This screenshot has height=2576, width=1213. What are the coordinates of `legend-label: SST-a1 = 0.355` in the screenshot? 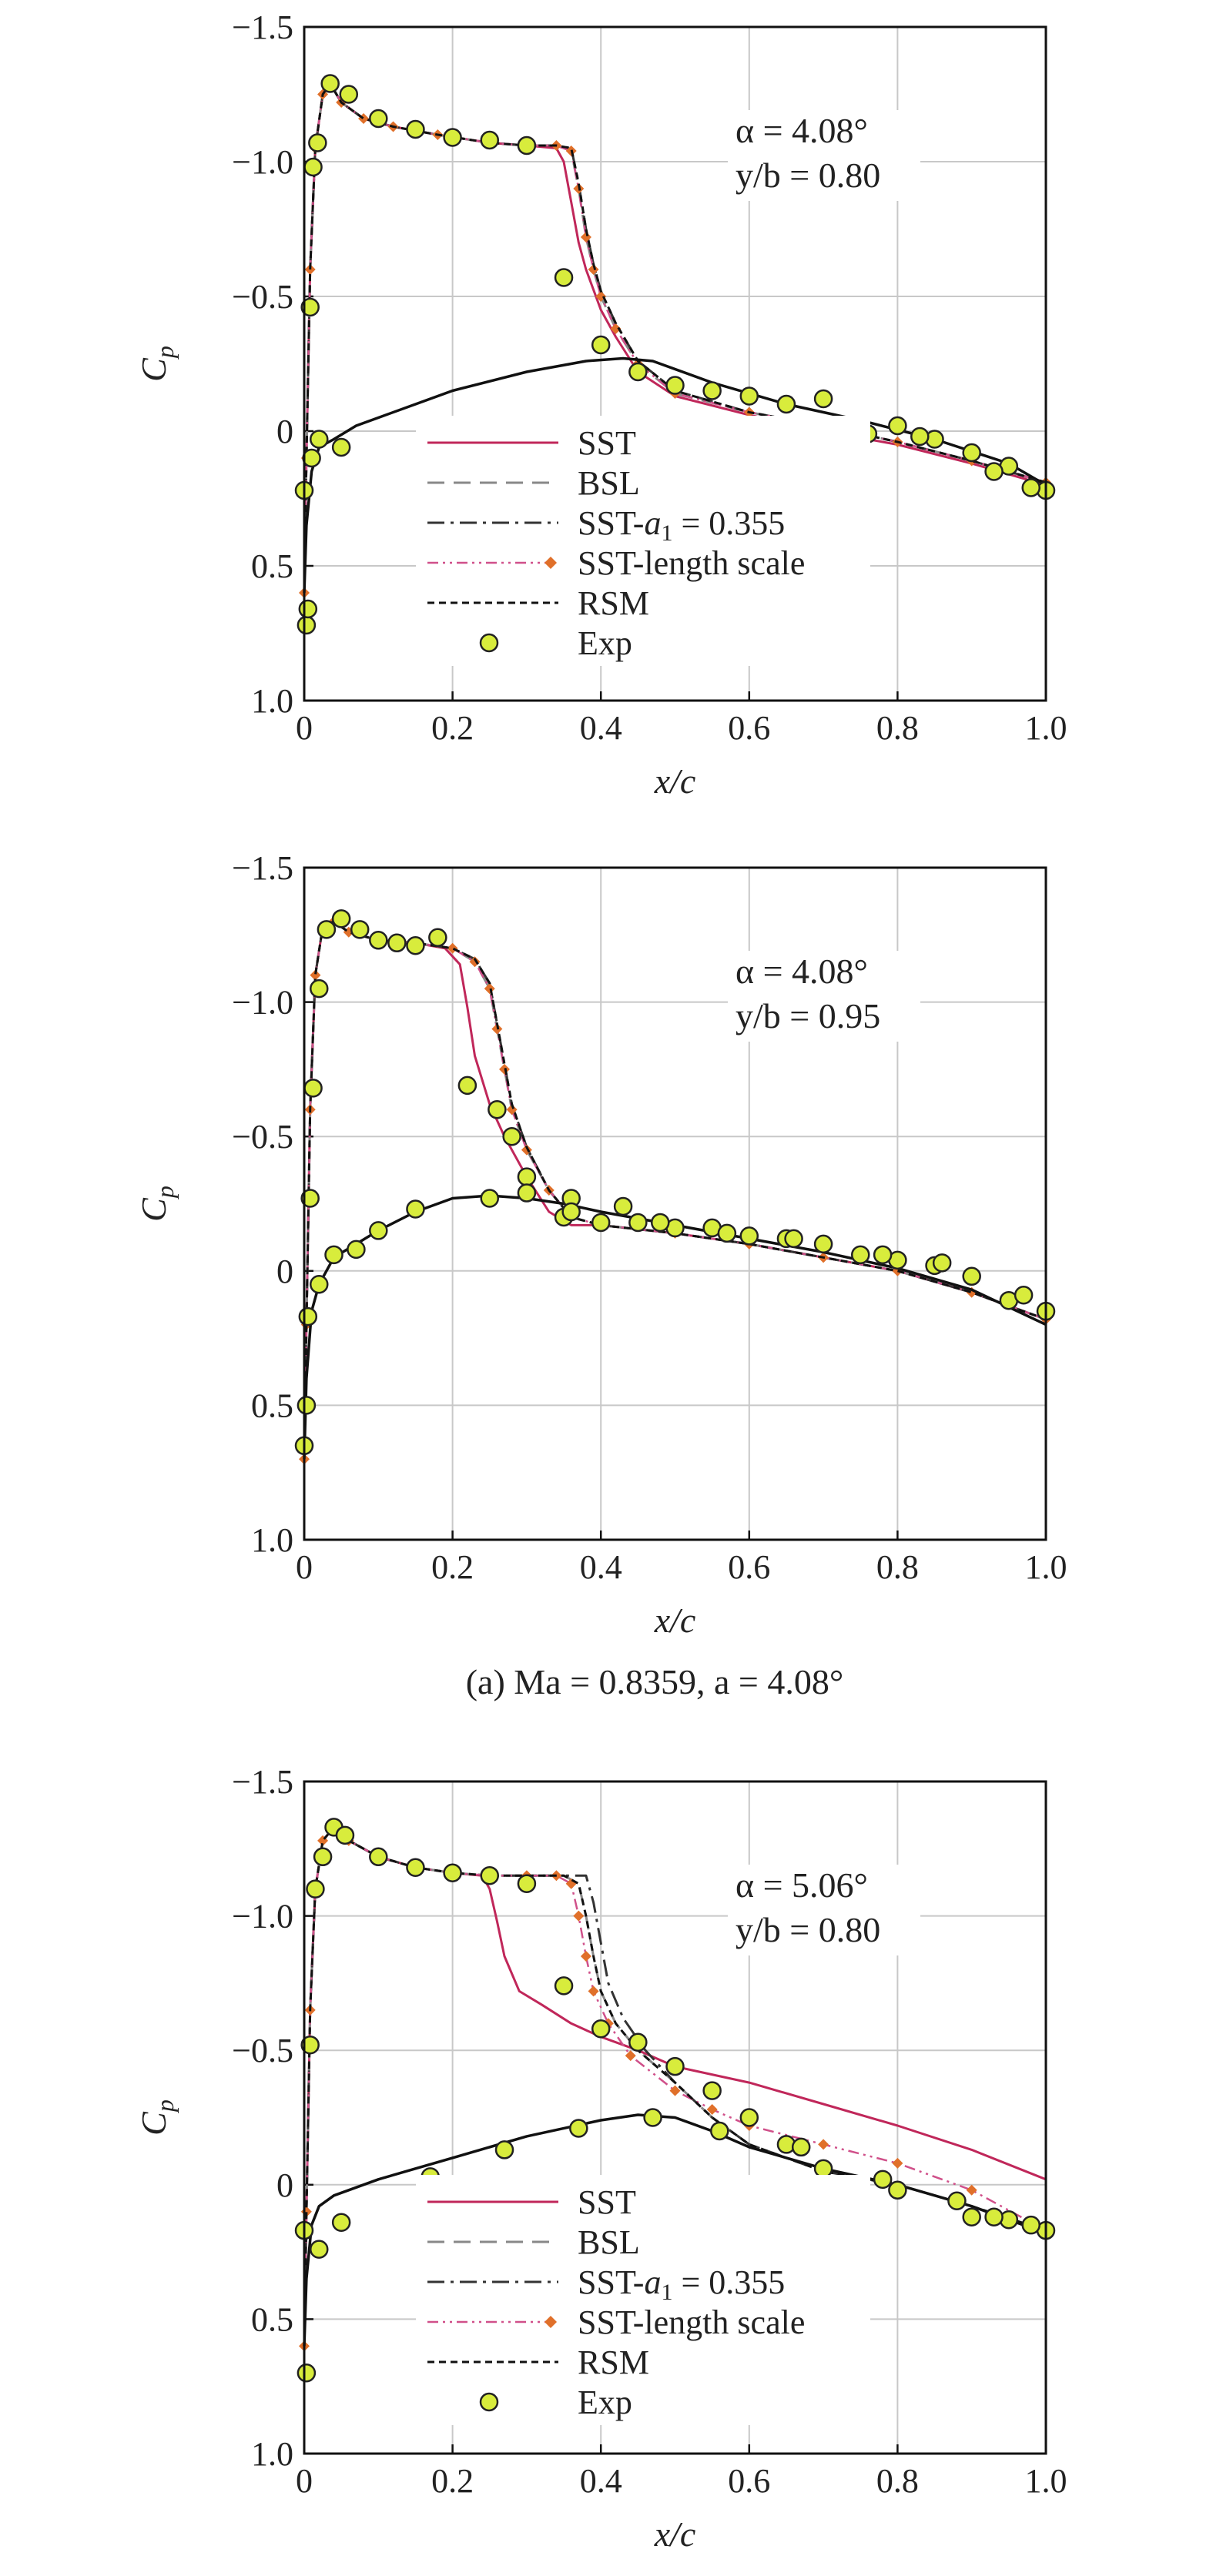 It's located at (681, 525).